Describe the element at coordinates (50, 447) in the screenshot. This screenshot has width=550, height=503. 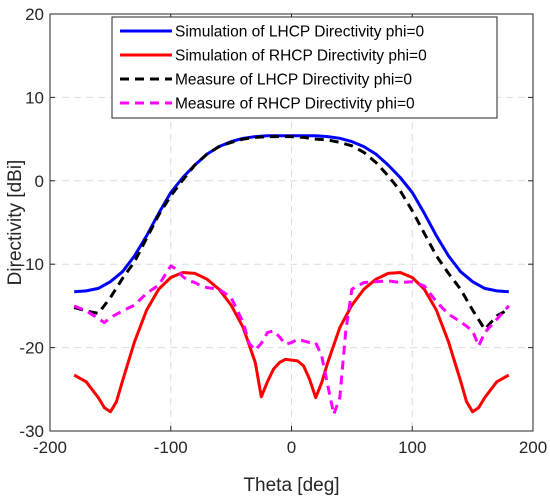
I see `x-tick-label: -200` at that location.